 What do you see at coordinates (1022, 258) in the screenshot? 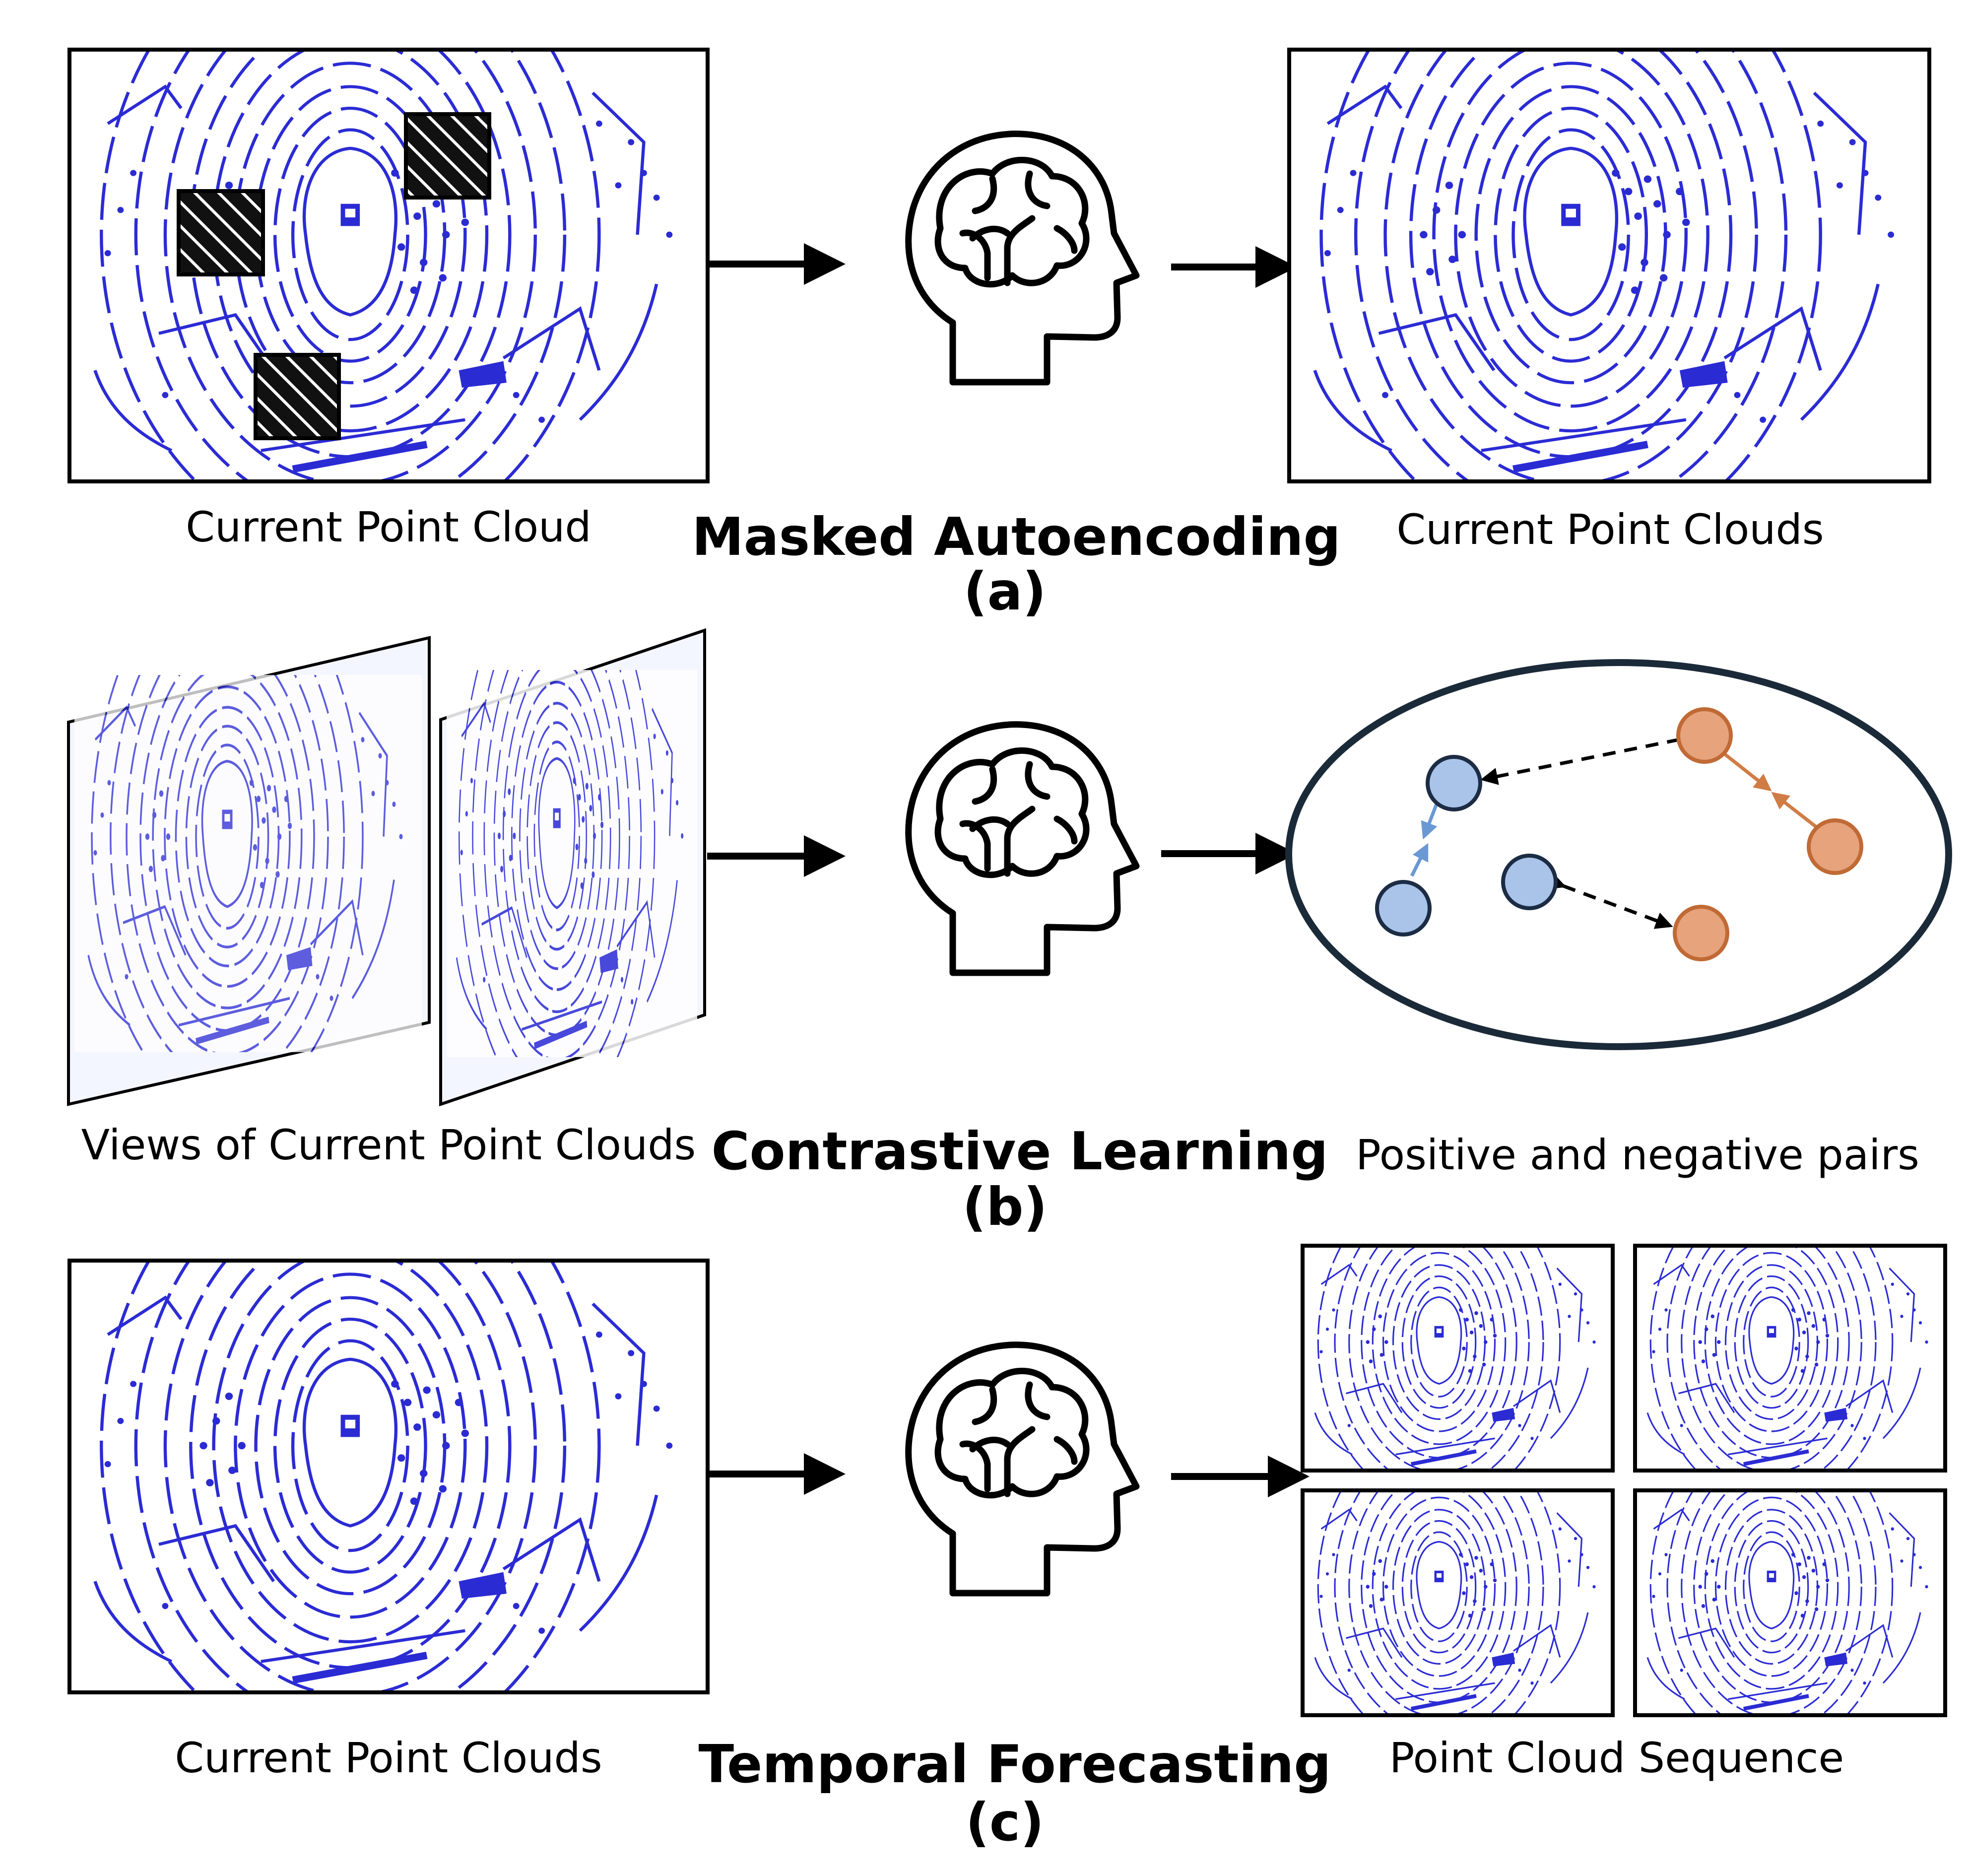
I see `brain-head-icon-a` at bounding box center [1022, 258].